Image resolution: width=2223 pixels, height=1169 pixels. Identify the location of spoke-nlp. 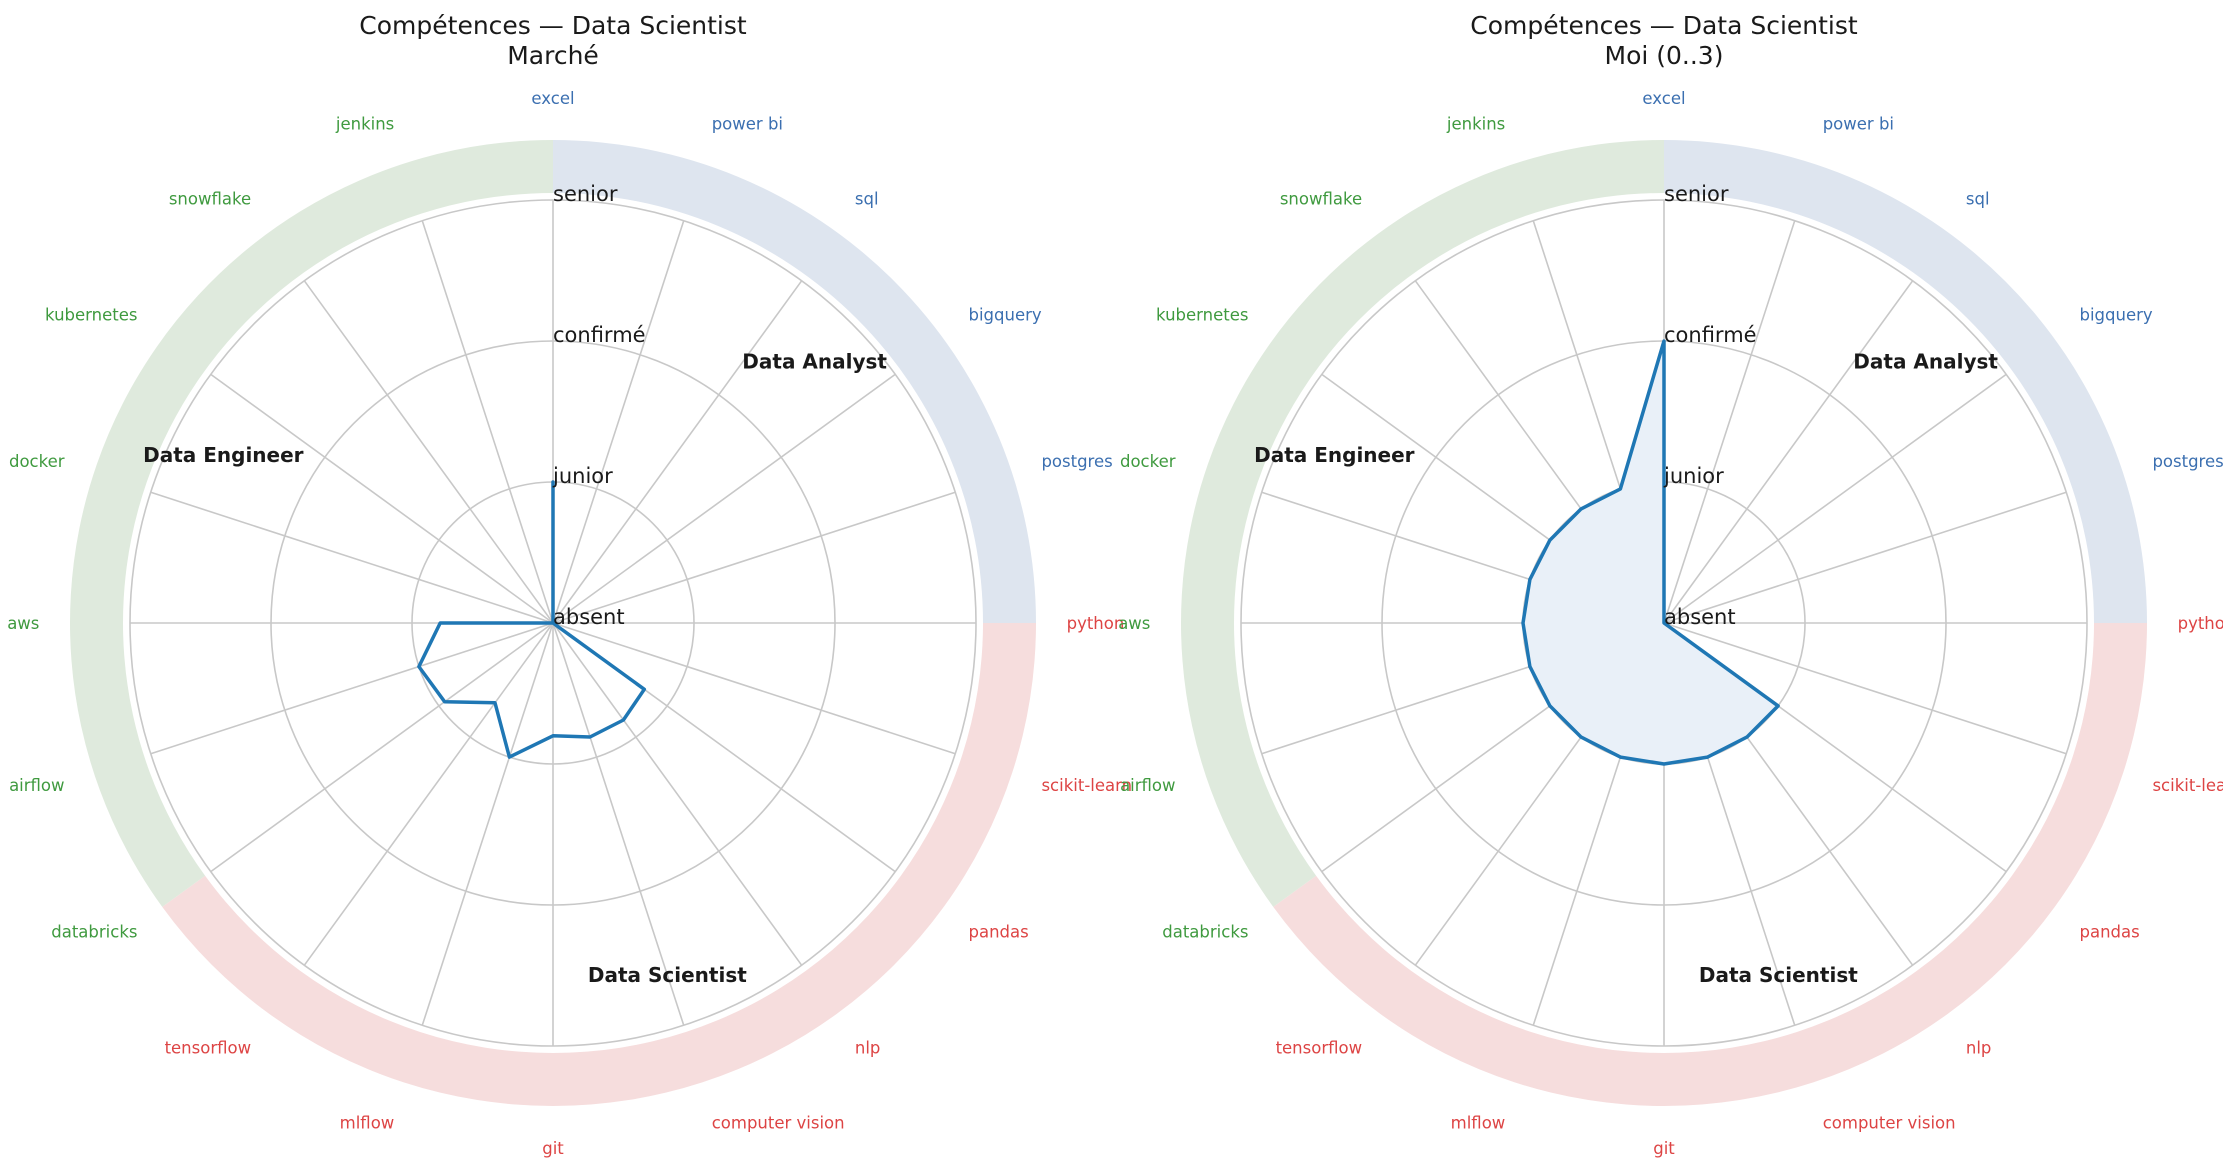
(677, 794).